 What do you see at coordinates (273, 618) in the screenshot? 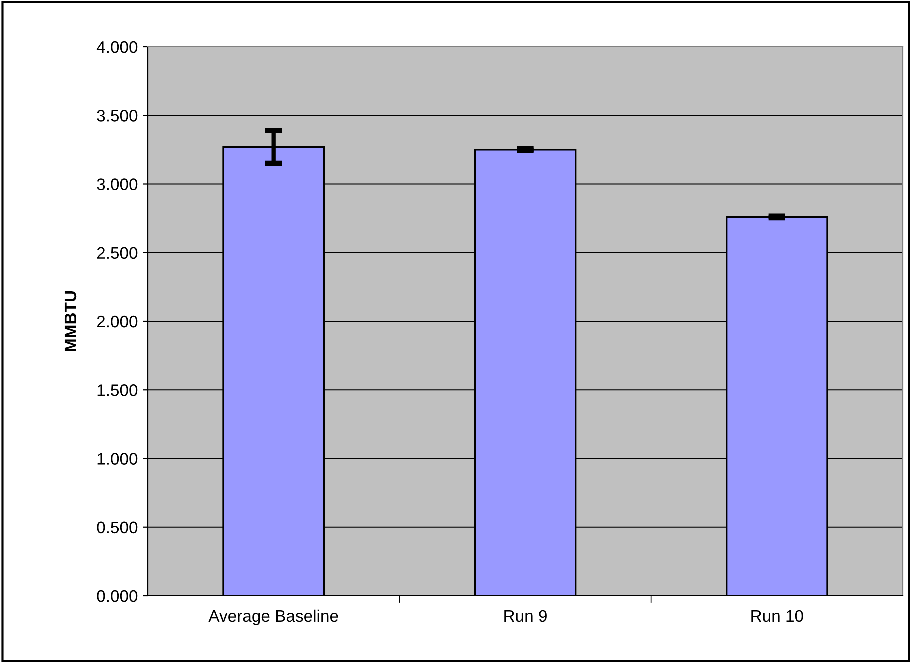
I see `x-tick-label: Average Baseline` at bounding box center [273, 618].